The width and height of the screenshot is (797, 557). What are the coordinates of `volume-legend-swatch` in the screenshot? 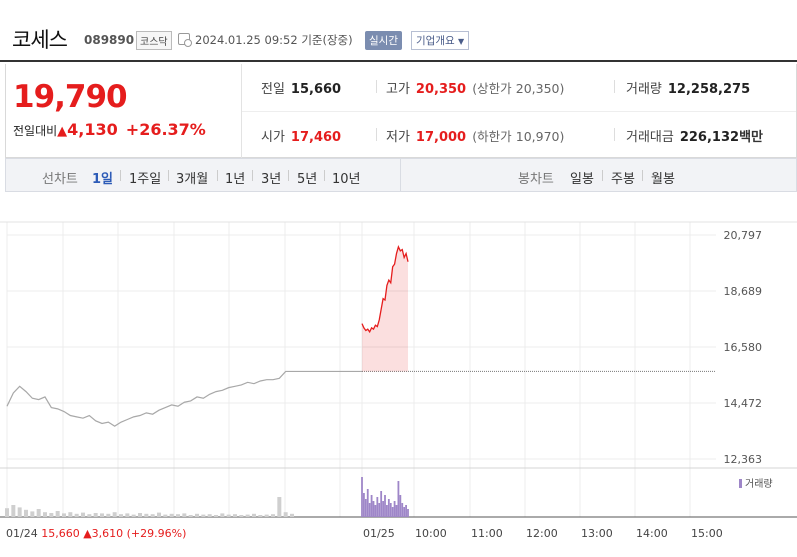 It's located at (740, 483).